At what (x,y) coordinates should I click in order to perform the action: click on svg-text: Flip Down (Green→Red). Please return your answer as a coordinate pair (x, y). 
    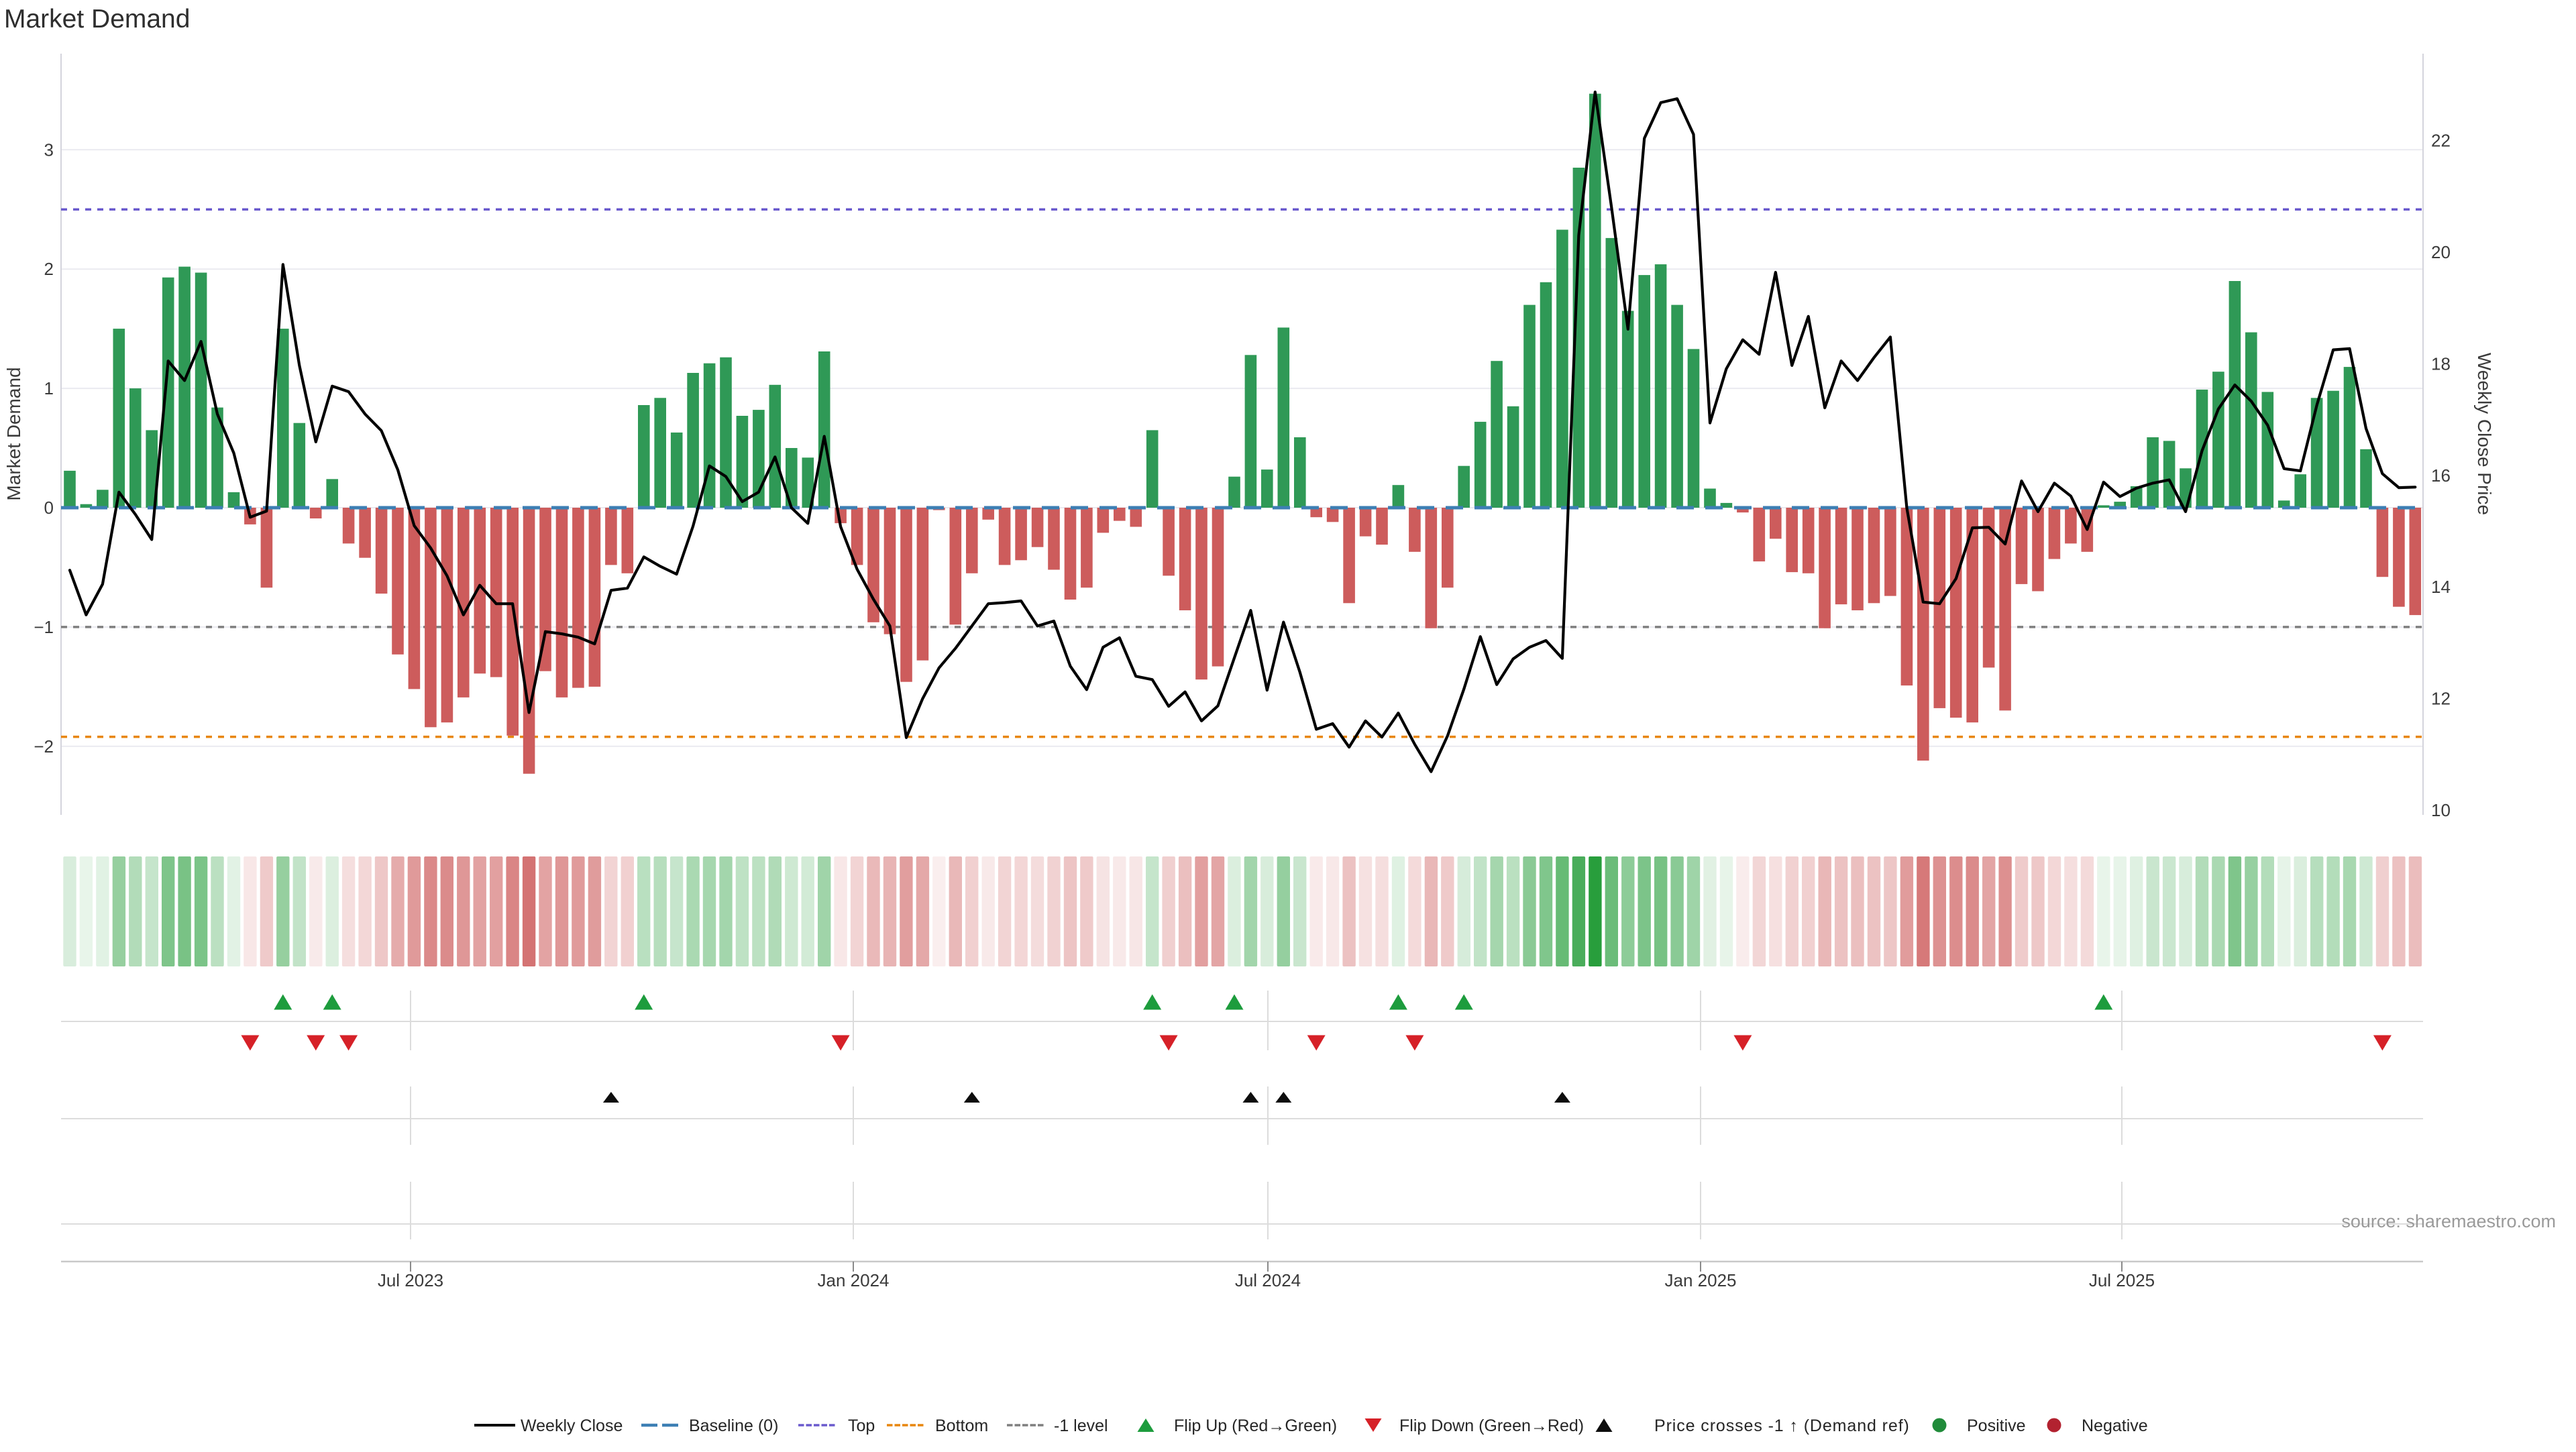
    Looking at the image, I should click on (1491, 1426).